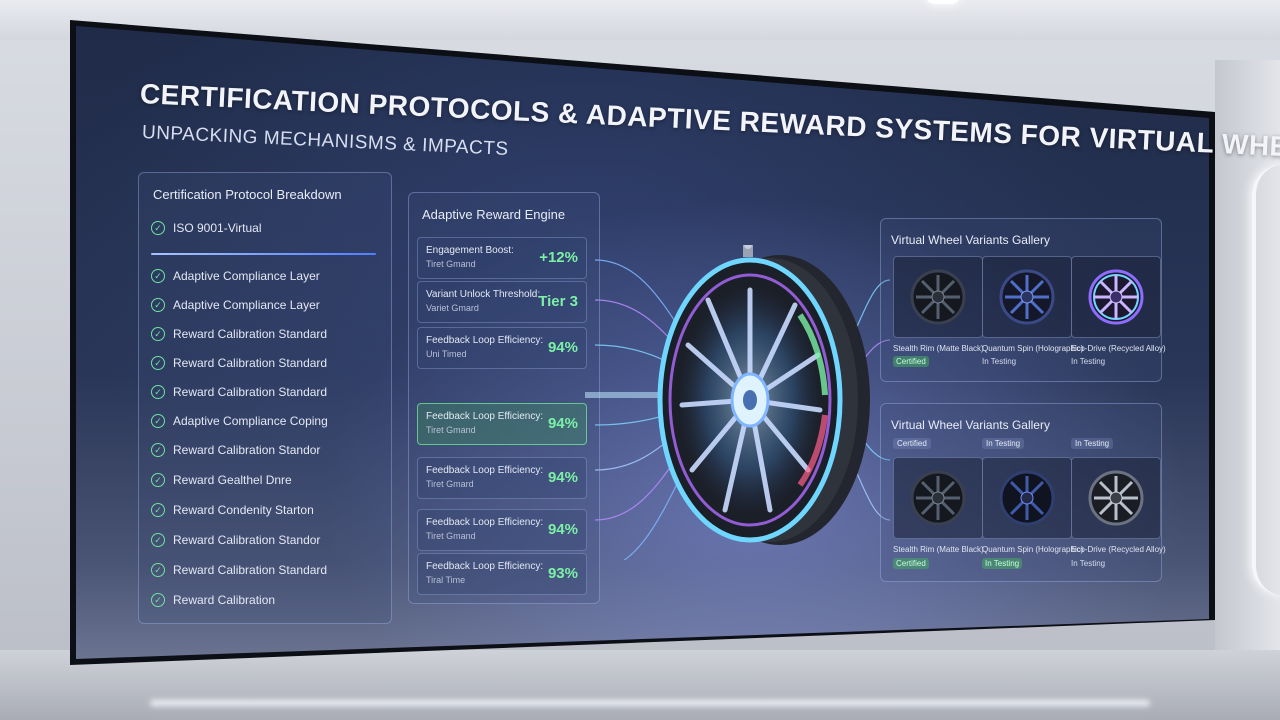 The height and width of the screenshot is (720, 1280). Describe the element at coordinates (446, 580) in the screenshot. I see `metric-sub: Tiral Time` at that location.